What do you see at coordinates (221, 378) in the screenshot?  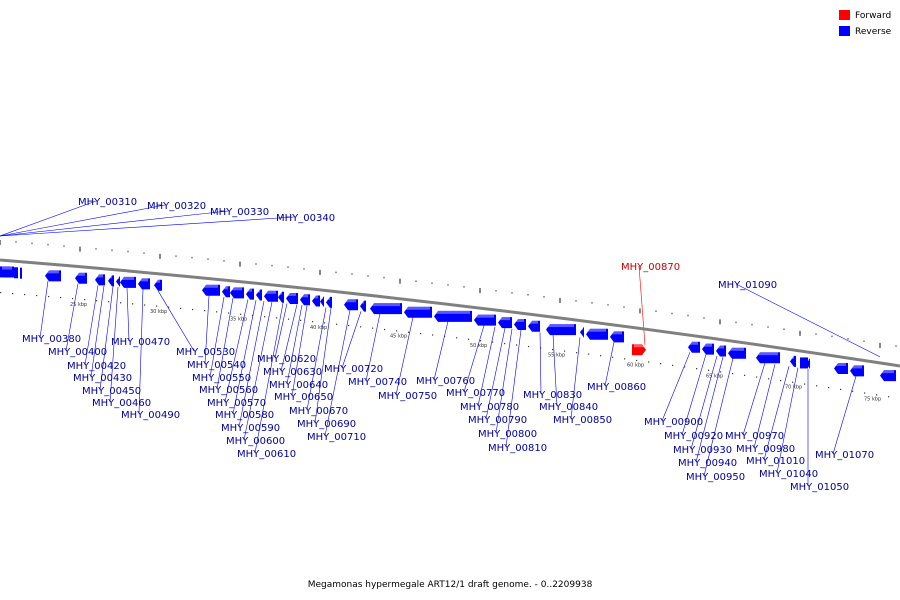 I see `gene-label-mhy_00550: MHY_00550` at bounding box center [221, 378].